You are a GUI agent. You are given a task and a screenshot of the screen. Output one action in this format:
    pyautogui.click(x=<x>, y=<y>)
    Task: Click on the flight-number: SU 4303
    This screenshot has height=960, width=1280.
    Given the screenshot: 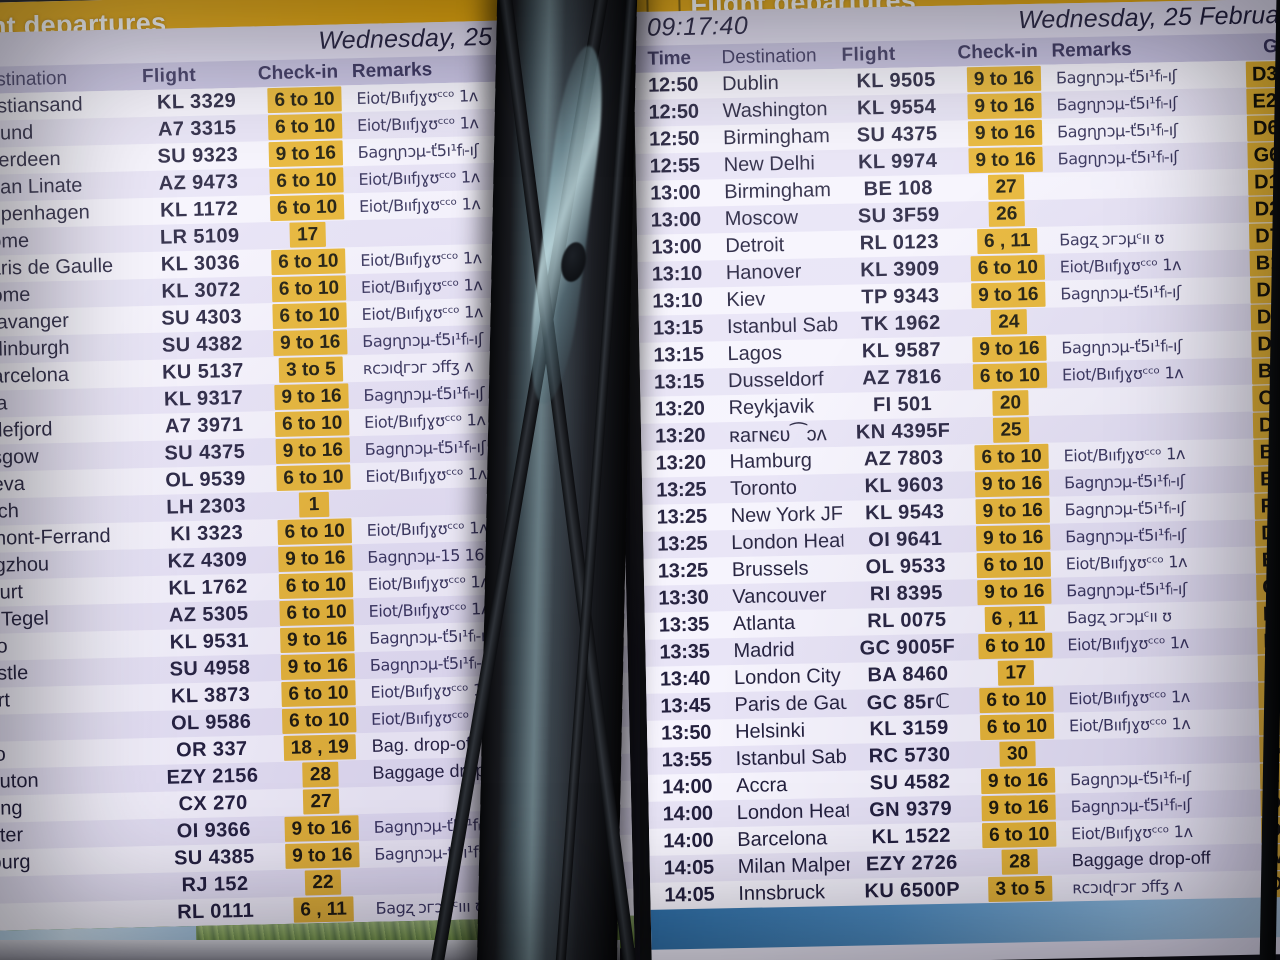 What is the action you would take?
    pyautogui.click(x=202, y=317)
    